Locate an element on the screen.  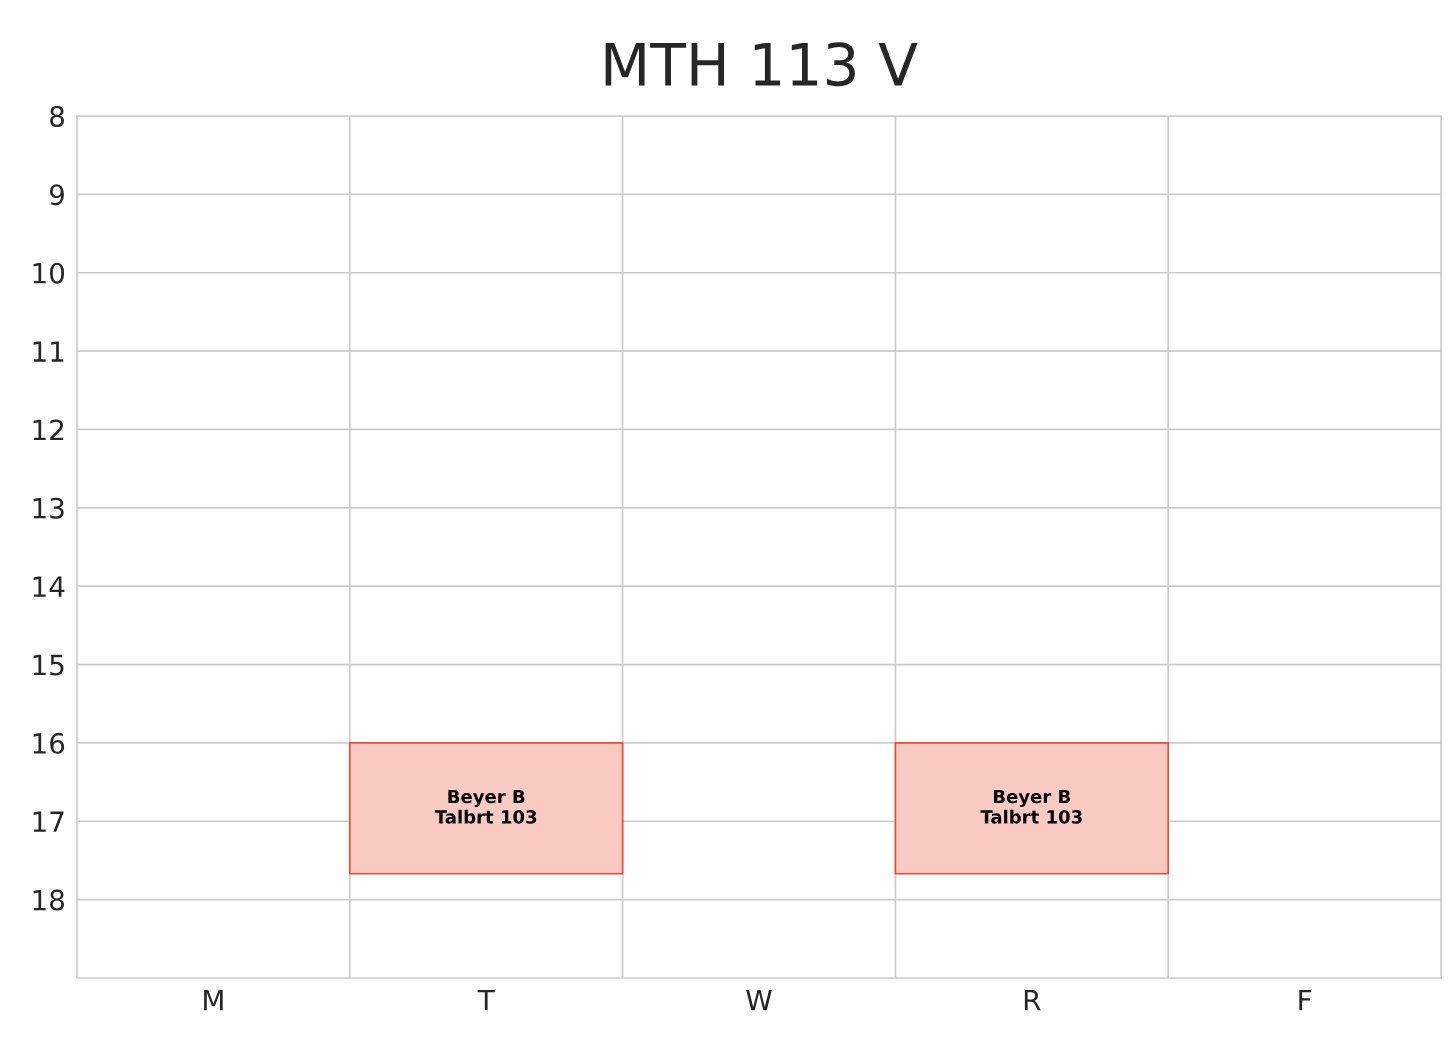
y-tick-label: 12 is located at coordinates (48, 430).